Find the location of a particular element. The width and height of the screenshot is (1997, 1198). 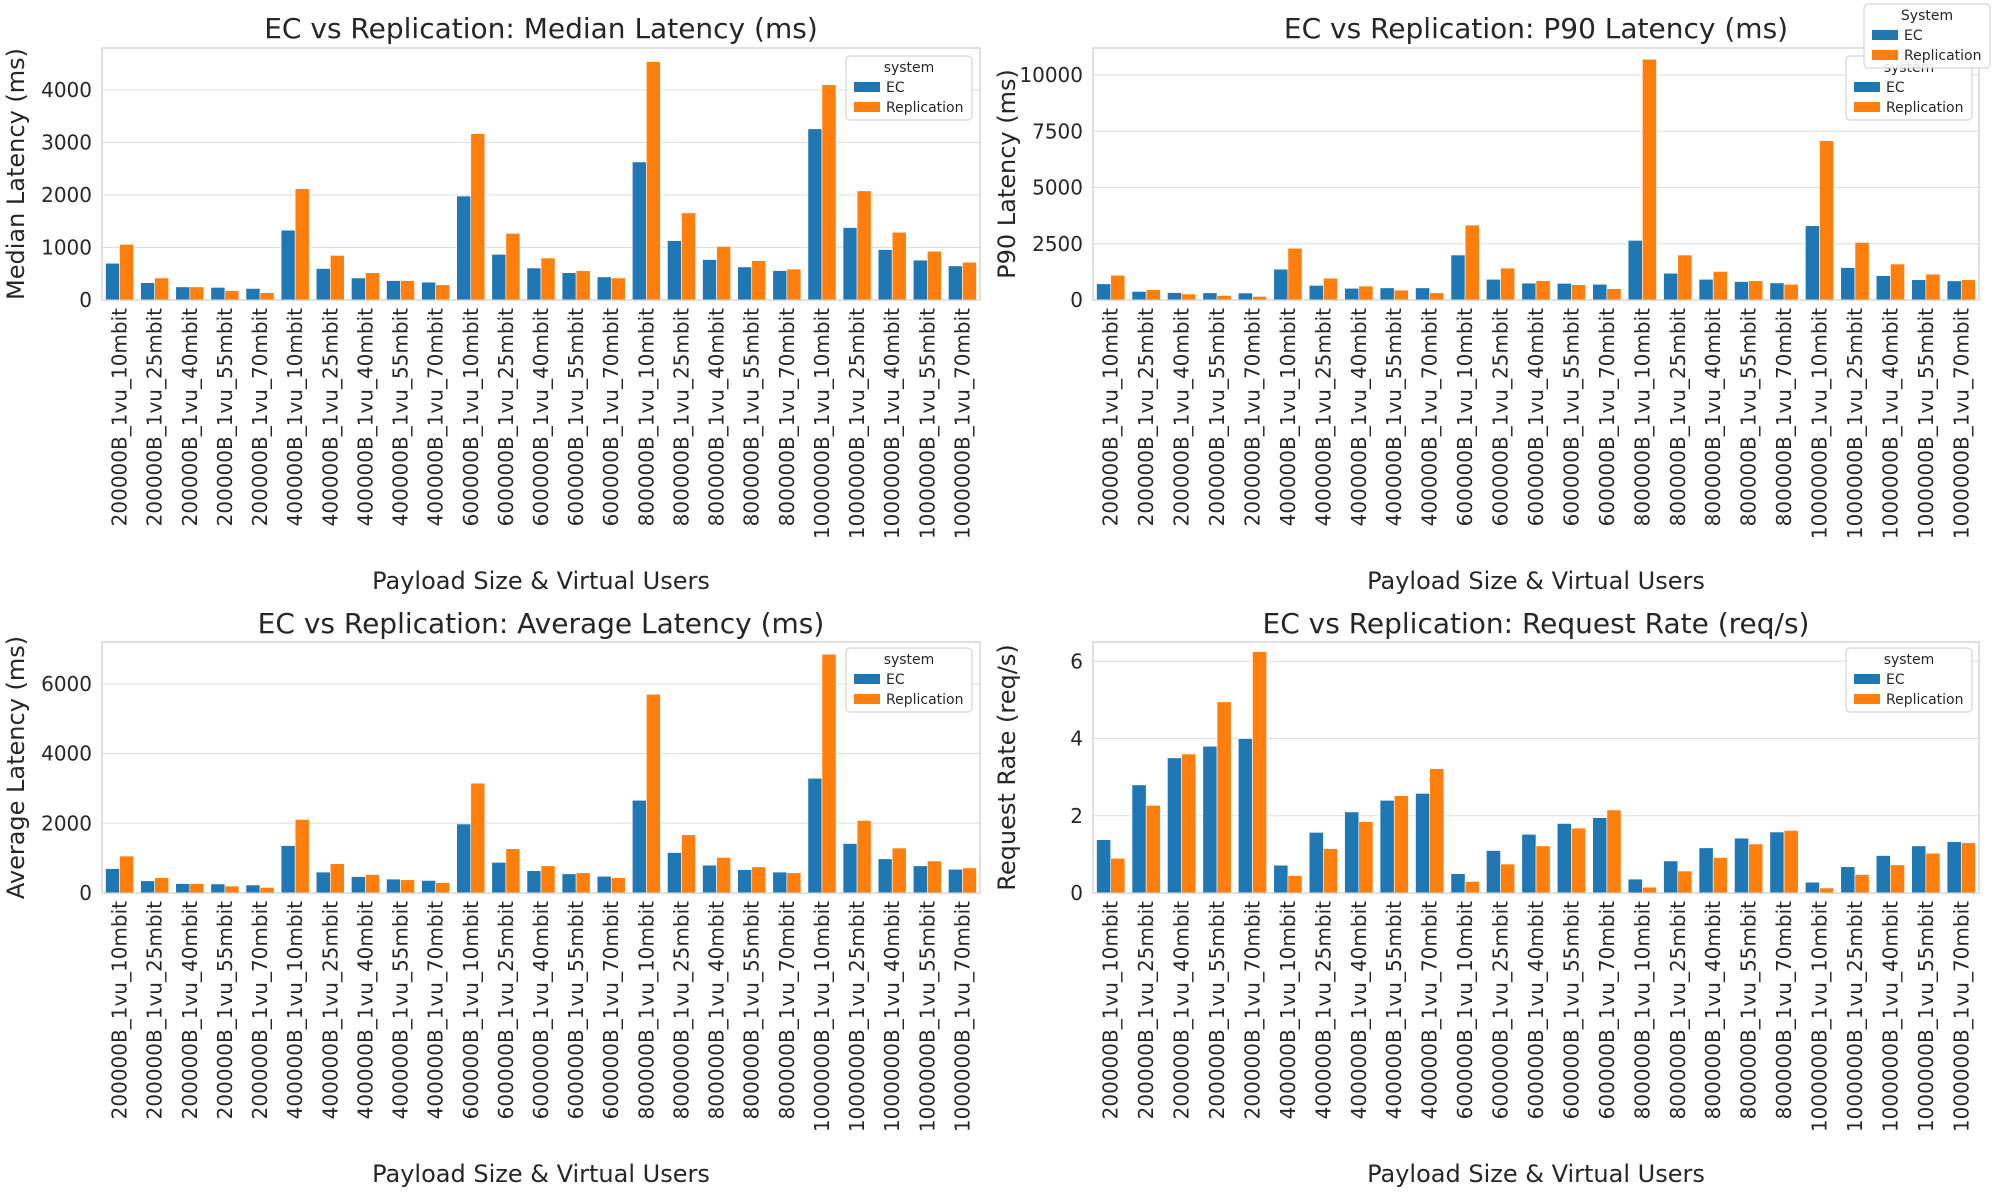

x-tick-label: 1000000B_1vu_25mbit is located at coordinates (1855, 423).